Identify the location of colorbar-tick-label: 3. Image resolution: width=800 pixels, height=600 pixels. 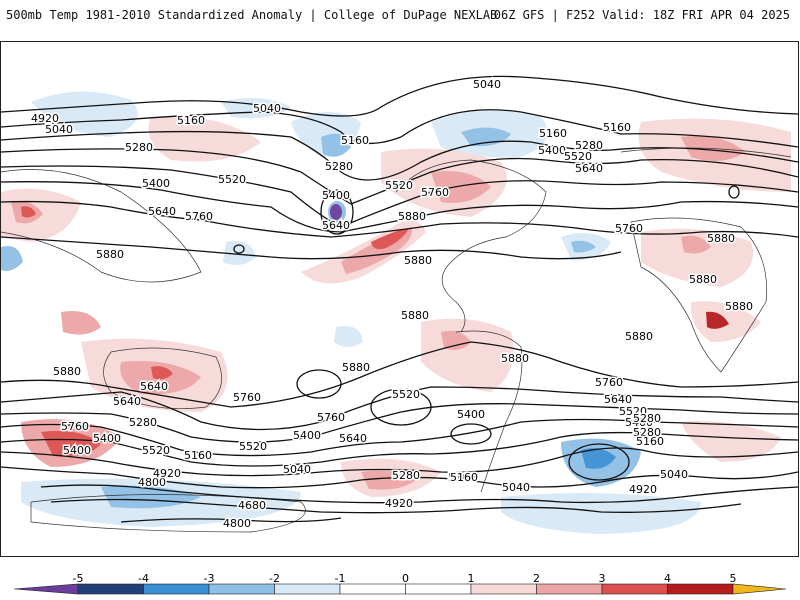
(602, 578).